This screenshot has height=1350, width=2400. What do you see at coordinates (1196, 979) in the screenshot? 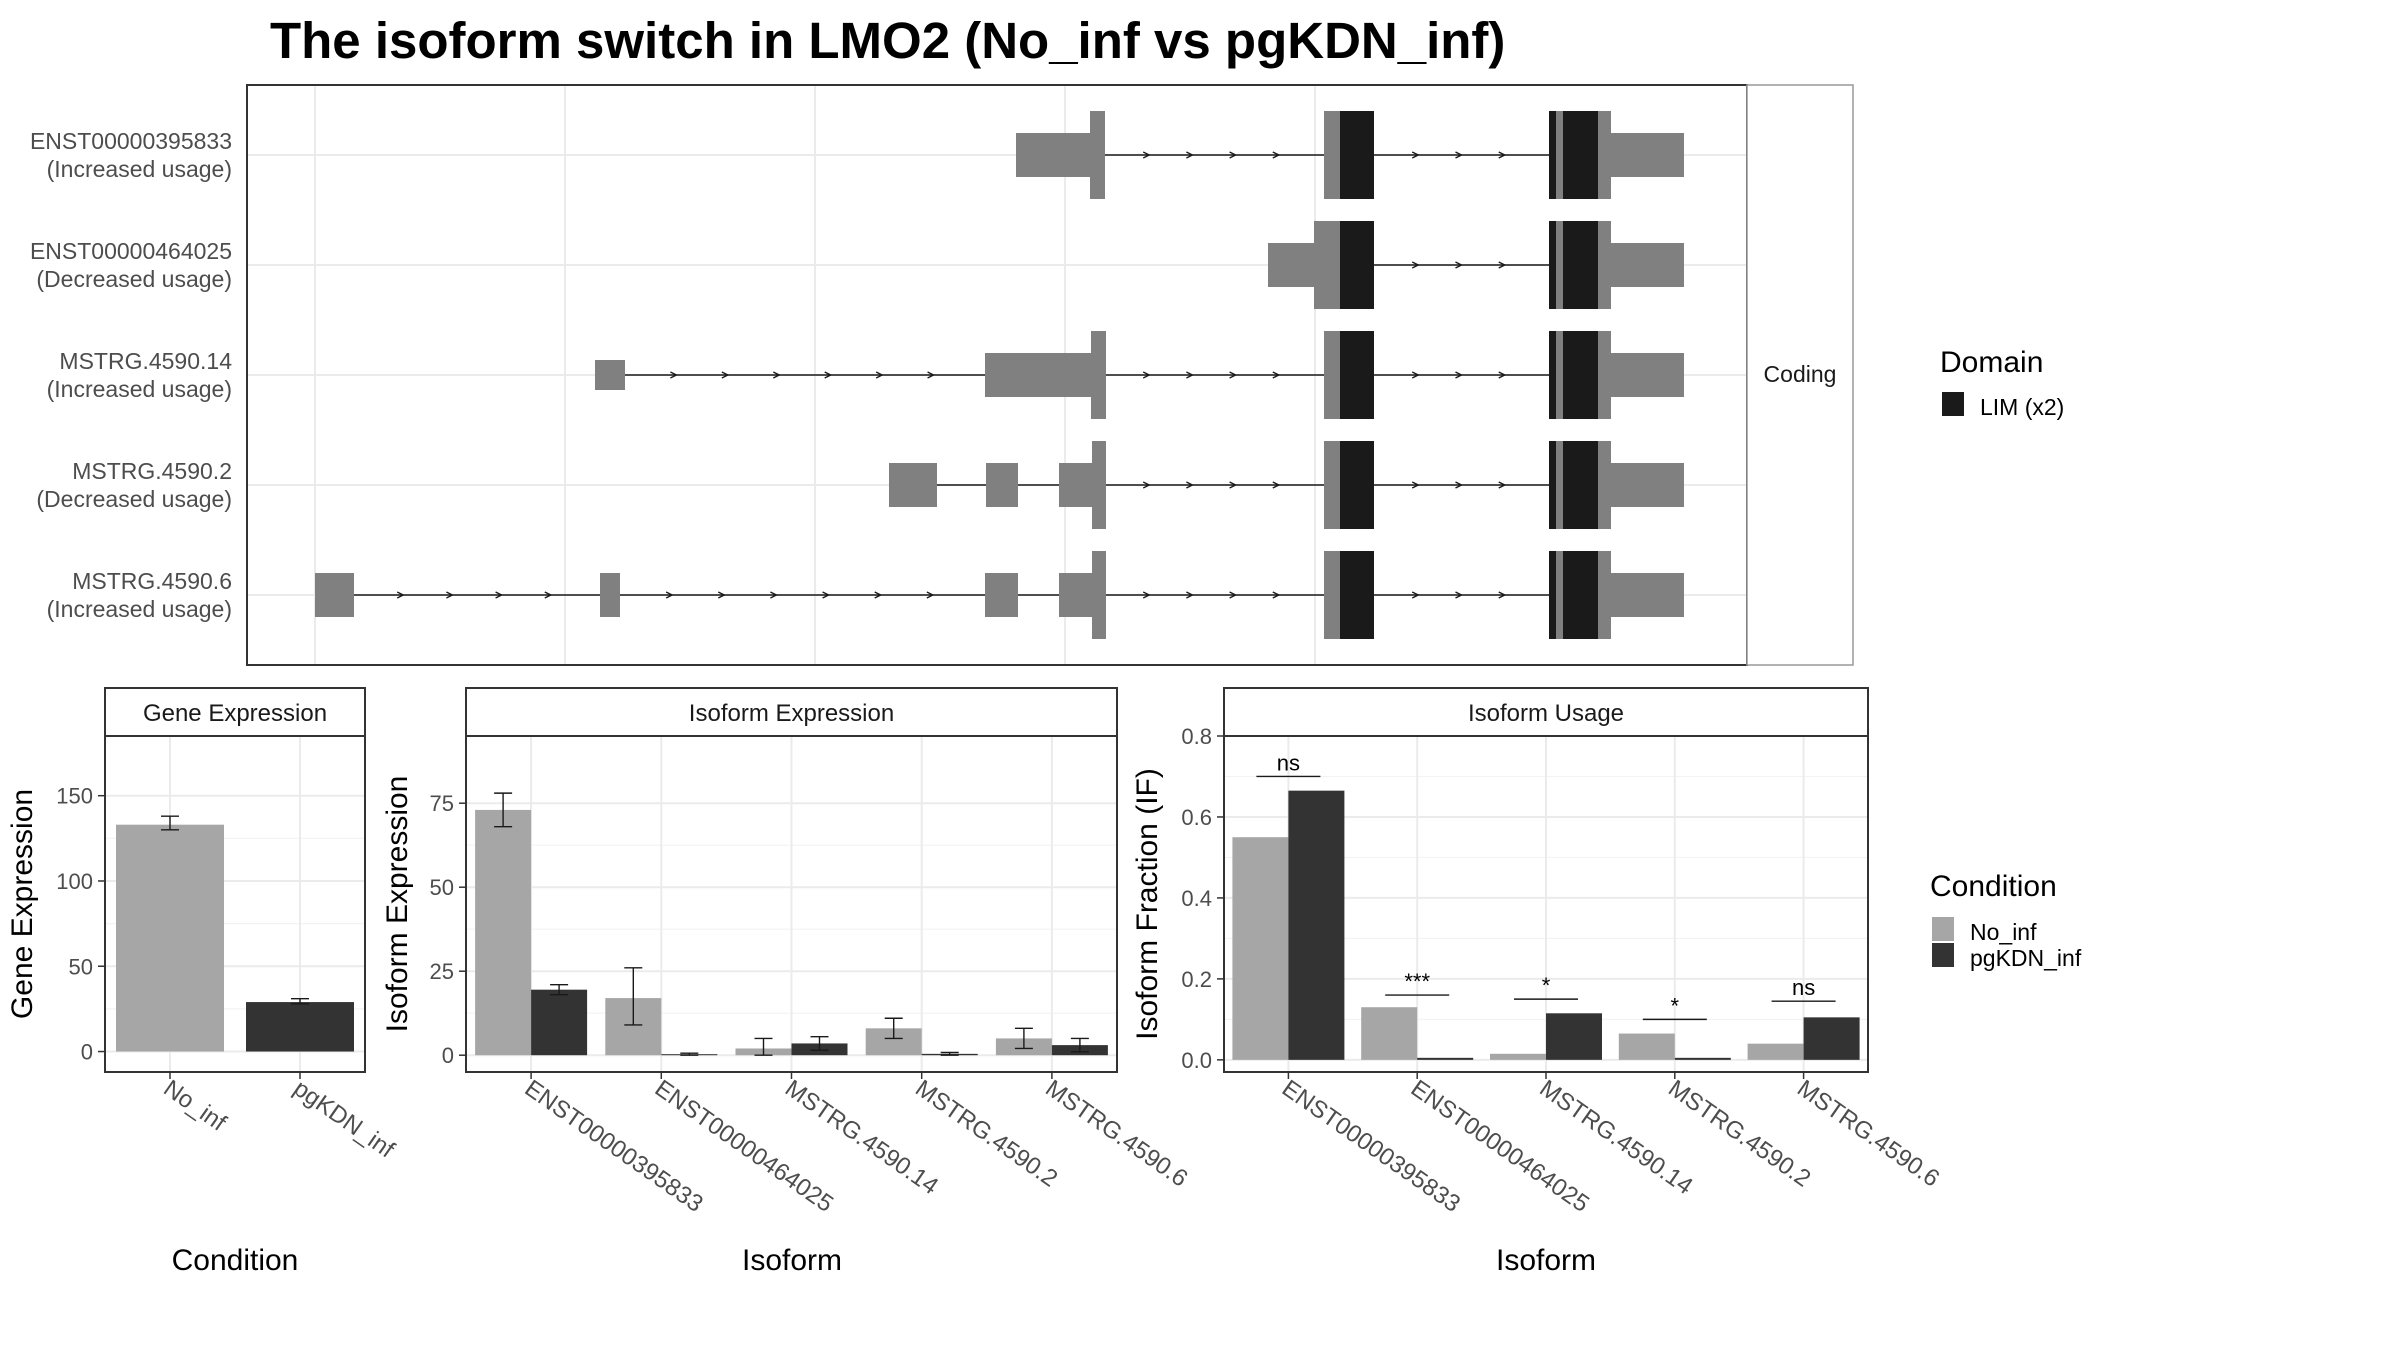
I see `y-tick-label: 0.2` at bounding box center [1196, 979].